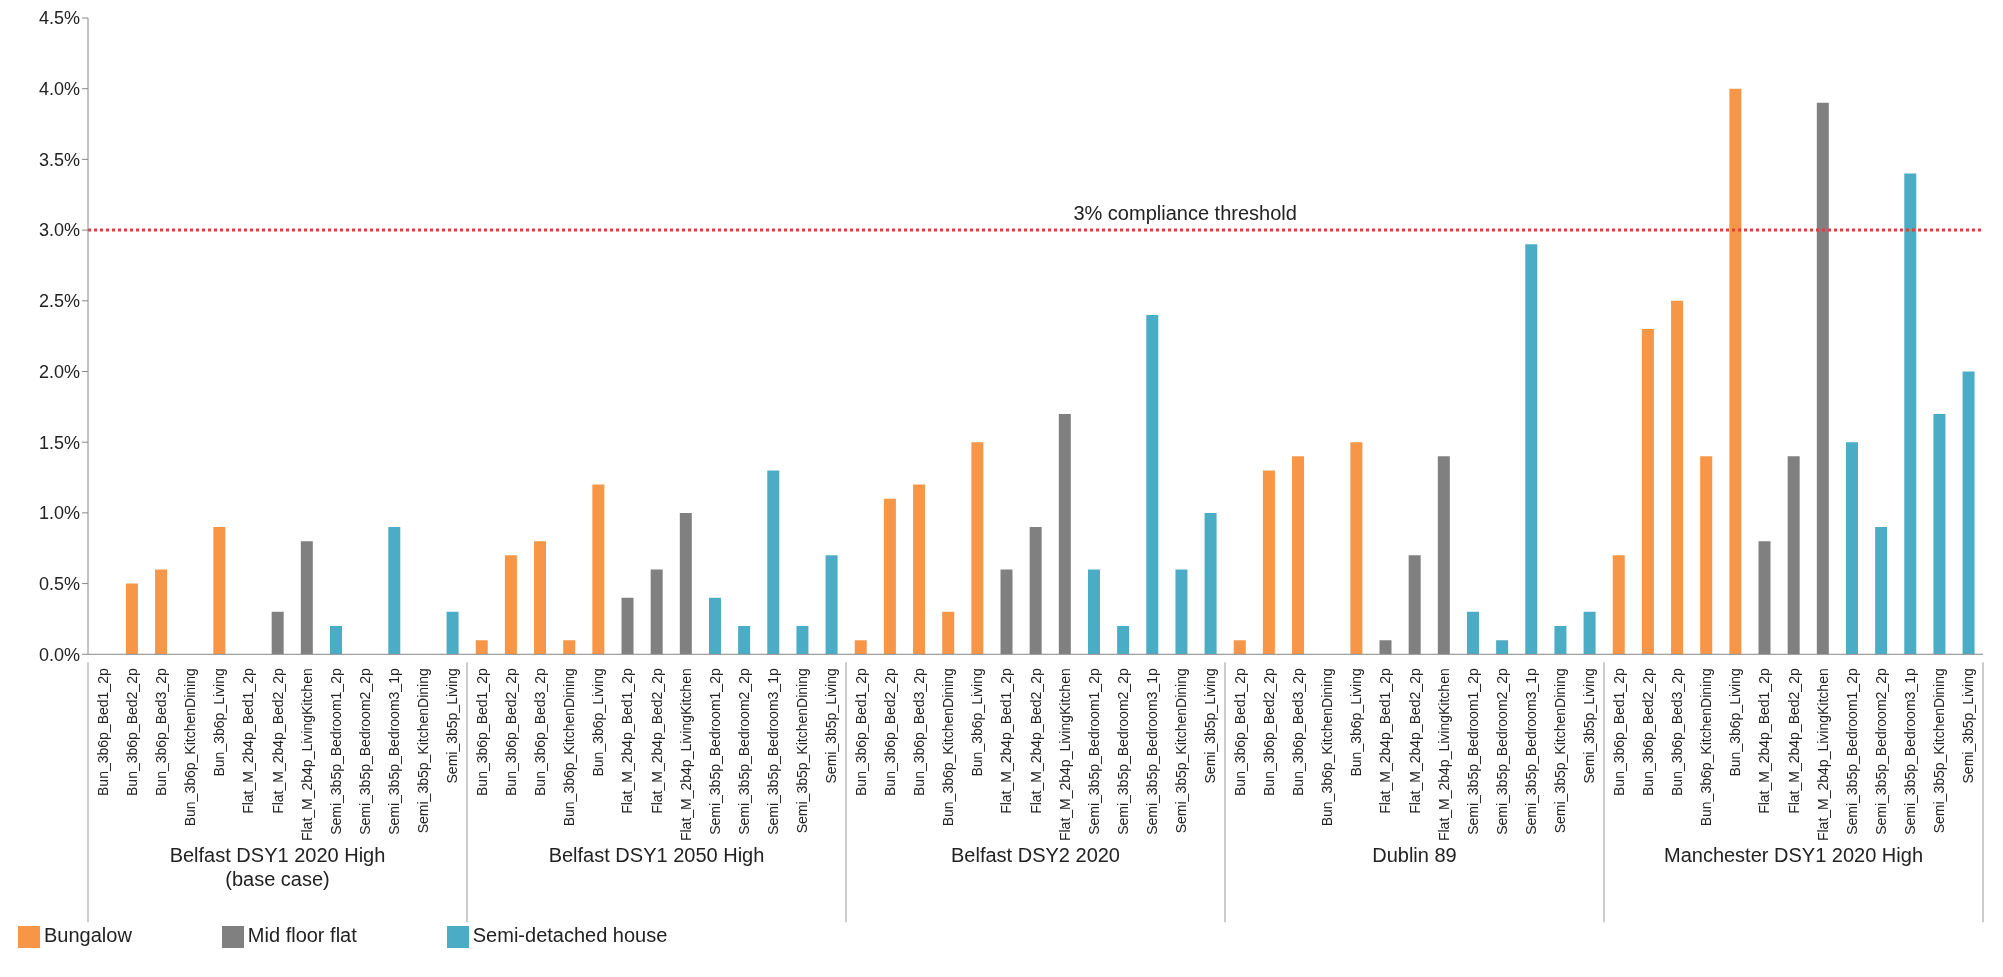 The width and height of the screenshot is (2003, 977). I want to click on text: Dublin 89, so click(1414, 855).